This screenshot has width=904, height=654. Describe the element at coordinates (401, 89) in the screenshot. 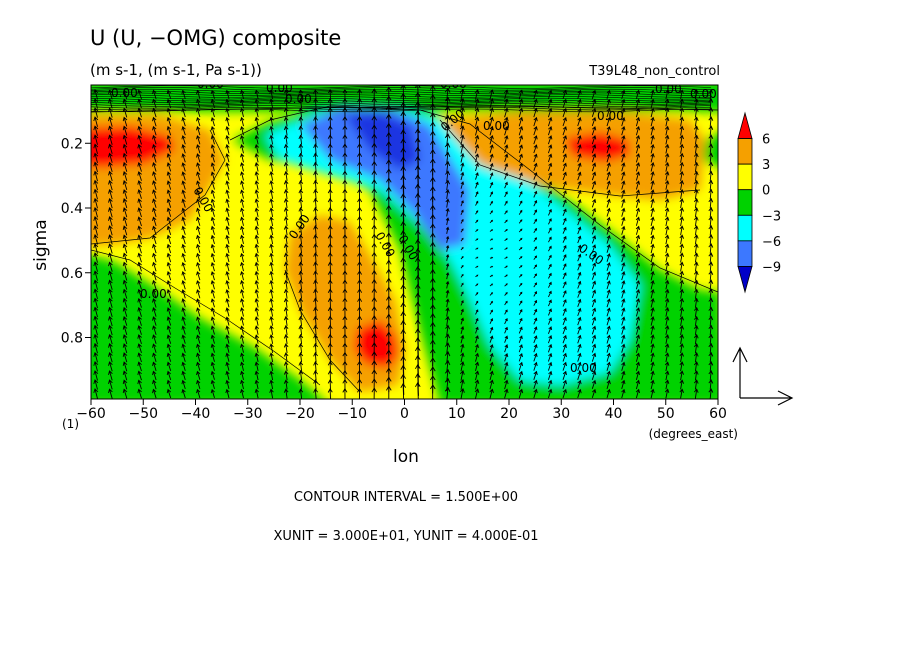

I see `top-contour-line` at that location.